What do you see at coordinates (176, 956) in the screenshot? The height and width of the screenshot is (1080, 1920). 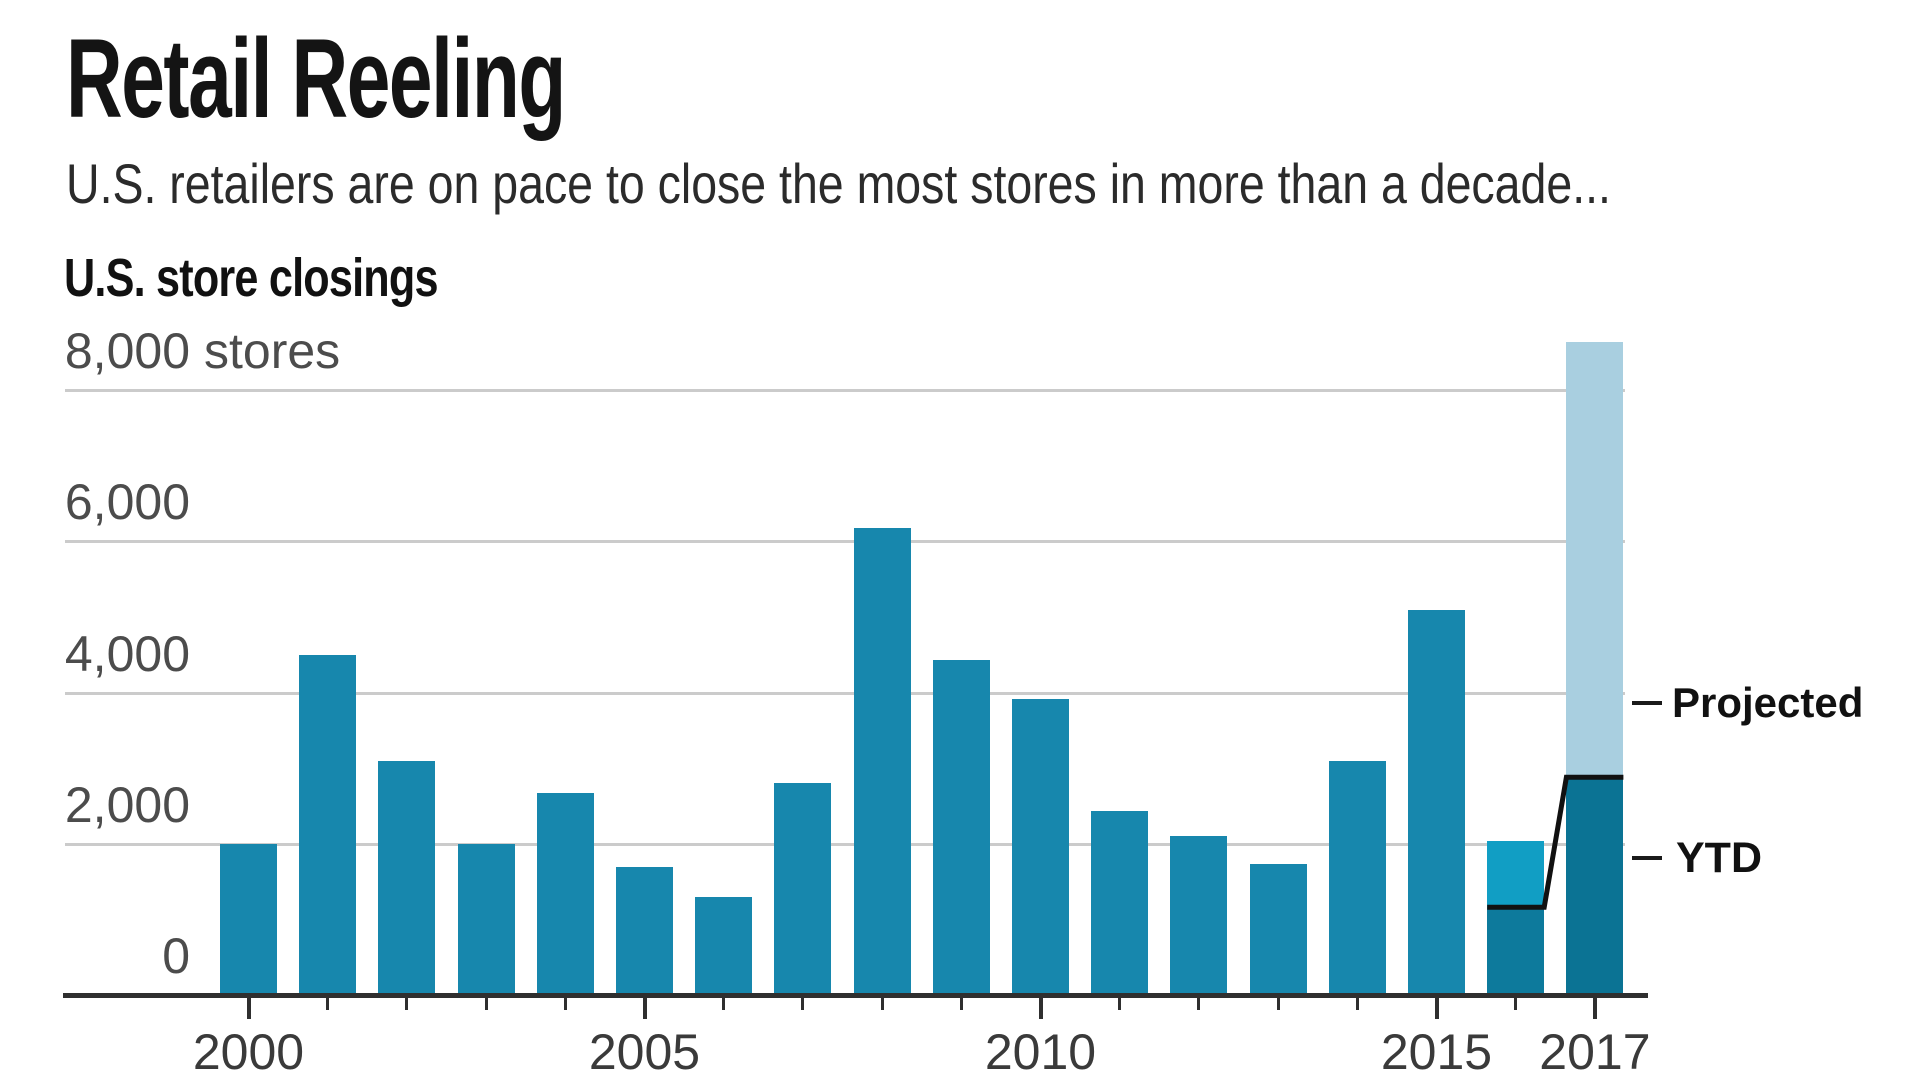 I see `y-axis-label-0: 0` at bounding box center [176, 956].